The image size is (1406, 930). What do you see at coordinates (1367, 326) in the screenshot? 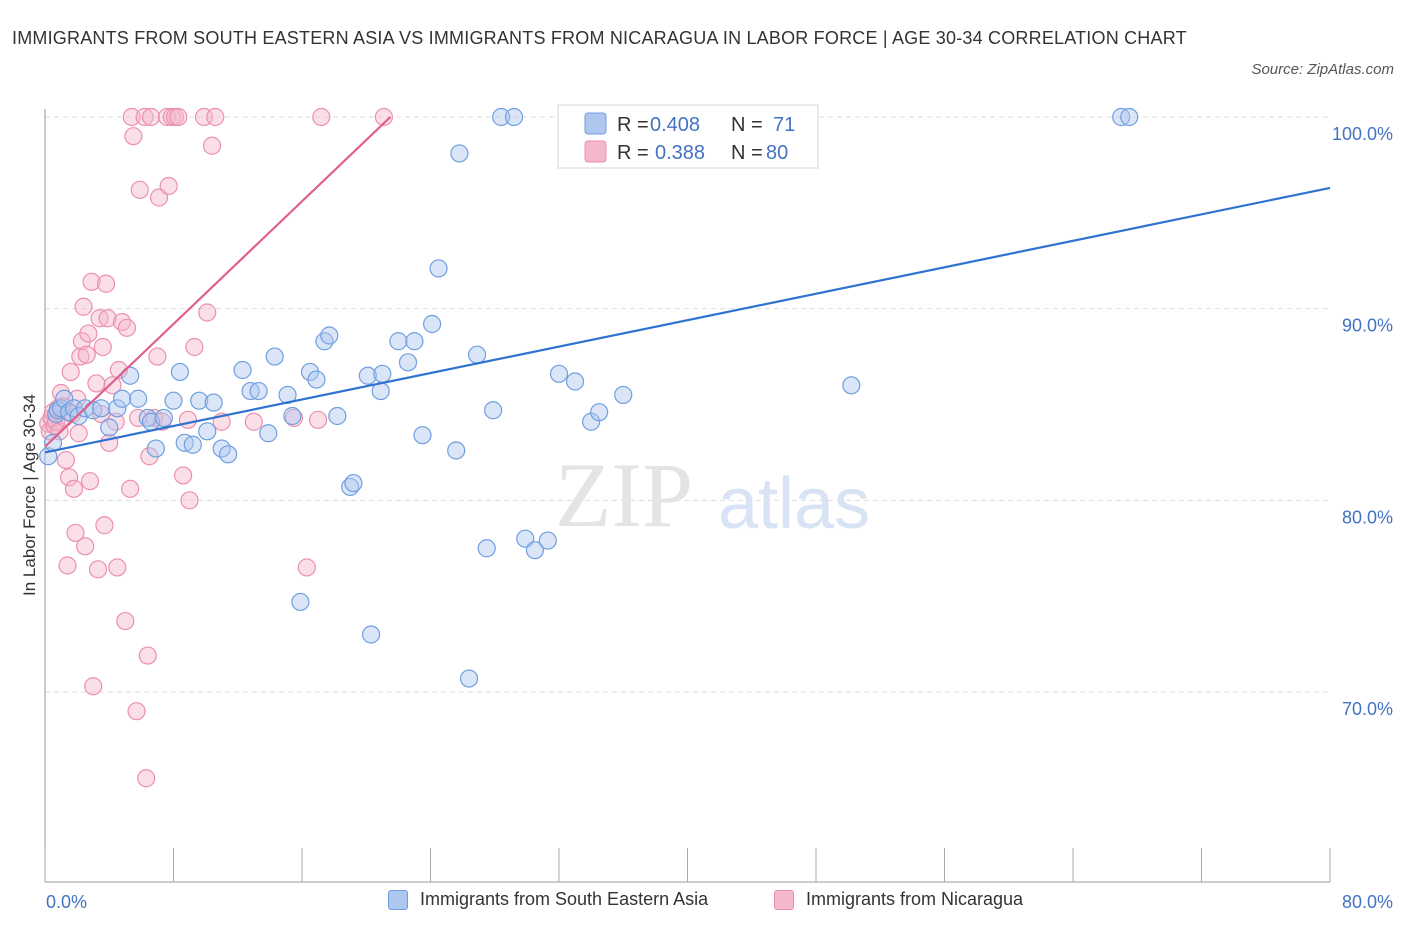
I see `y-tick-label-1: 90.0%` at bounding box center [1367, 326].